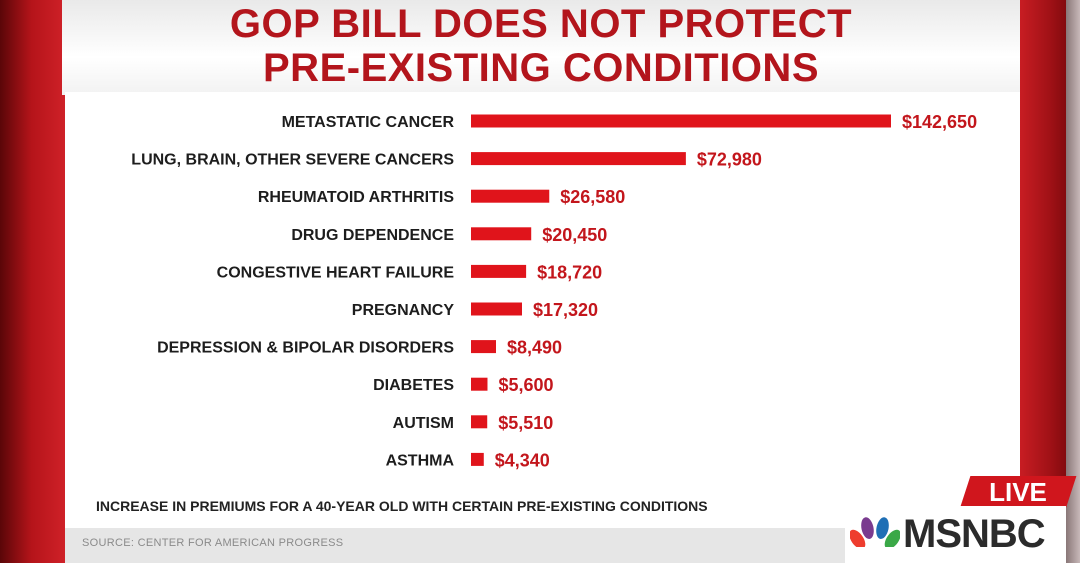 The image size is (1080, 563). I want to click on value-label: $8,490, so click(534, 348).